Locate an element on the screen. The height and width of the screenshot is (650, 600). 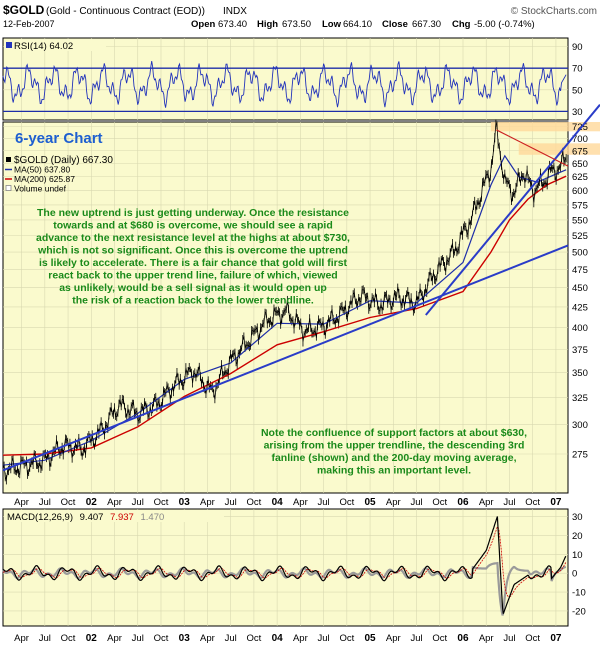
macd-tick-label: 20 is located at coordinates (577, 536).